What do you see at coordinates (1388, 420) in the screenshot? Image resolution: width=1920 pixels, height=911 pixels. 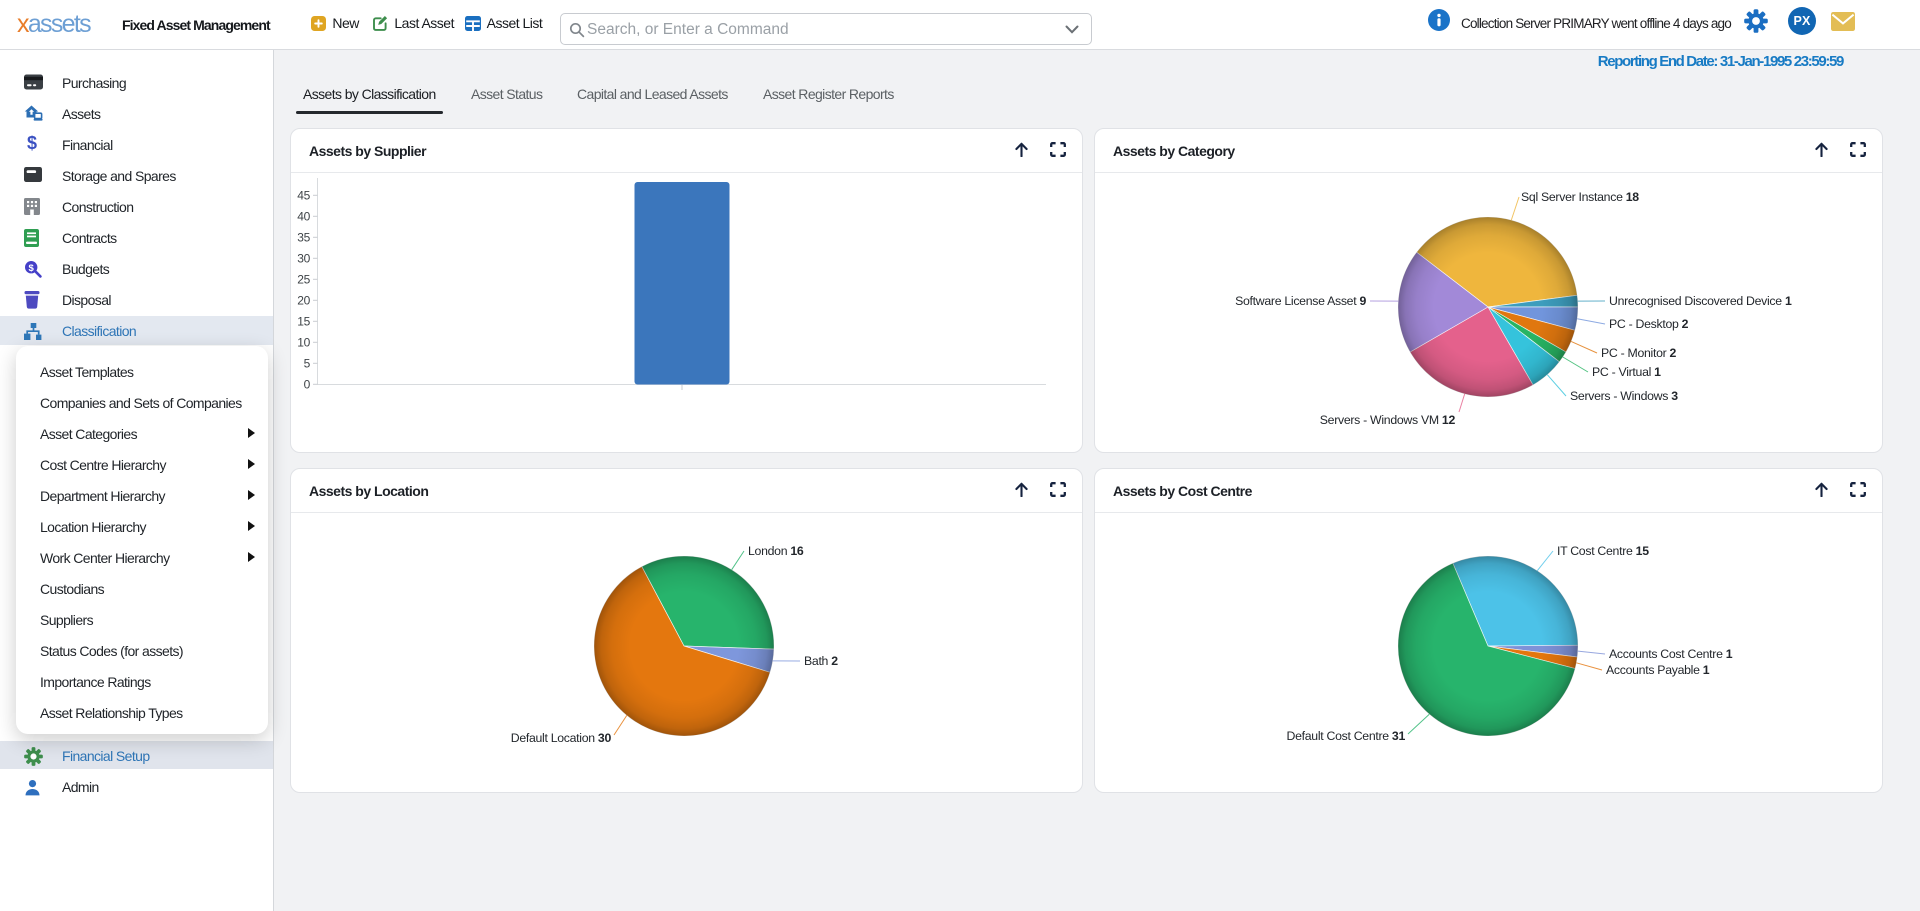 I see `svg-text: Servers - Windows VM 12` at bounding box center [1388, 420].